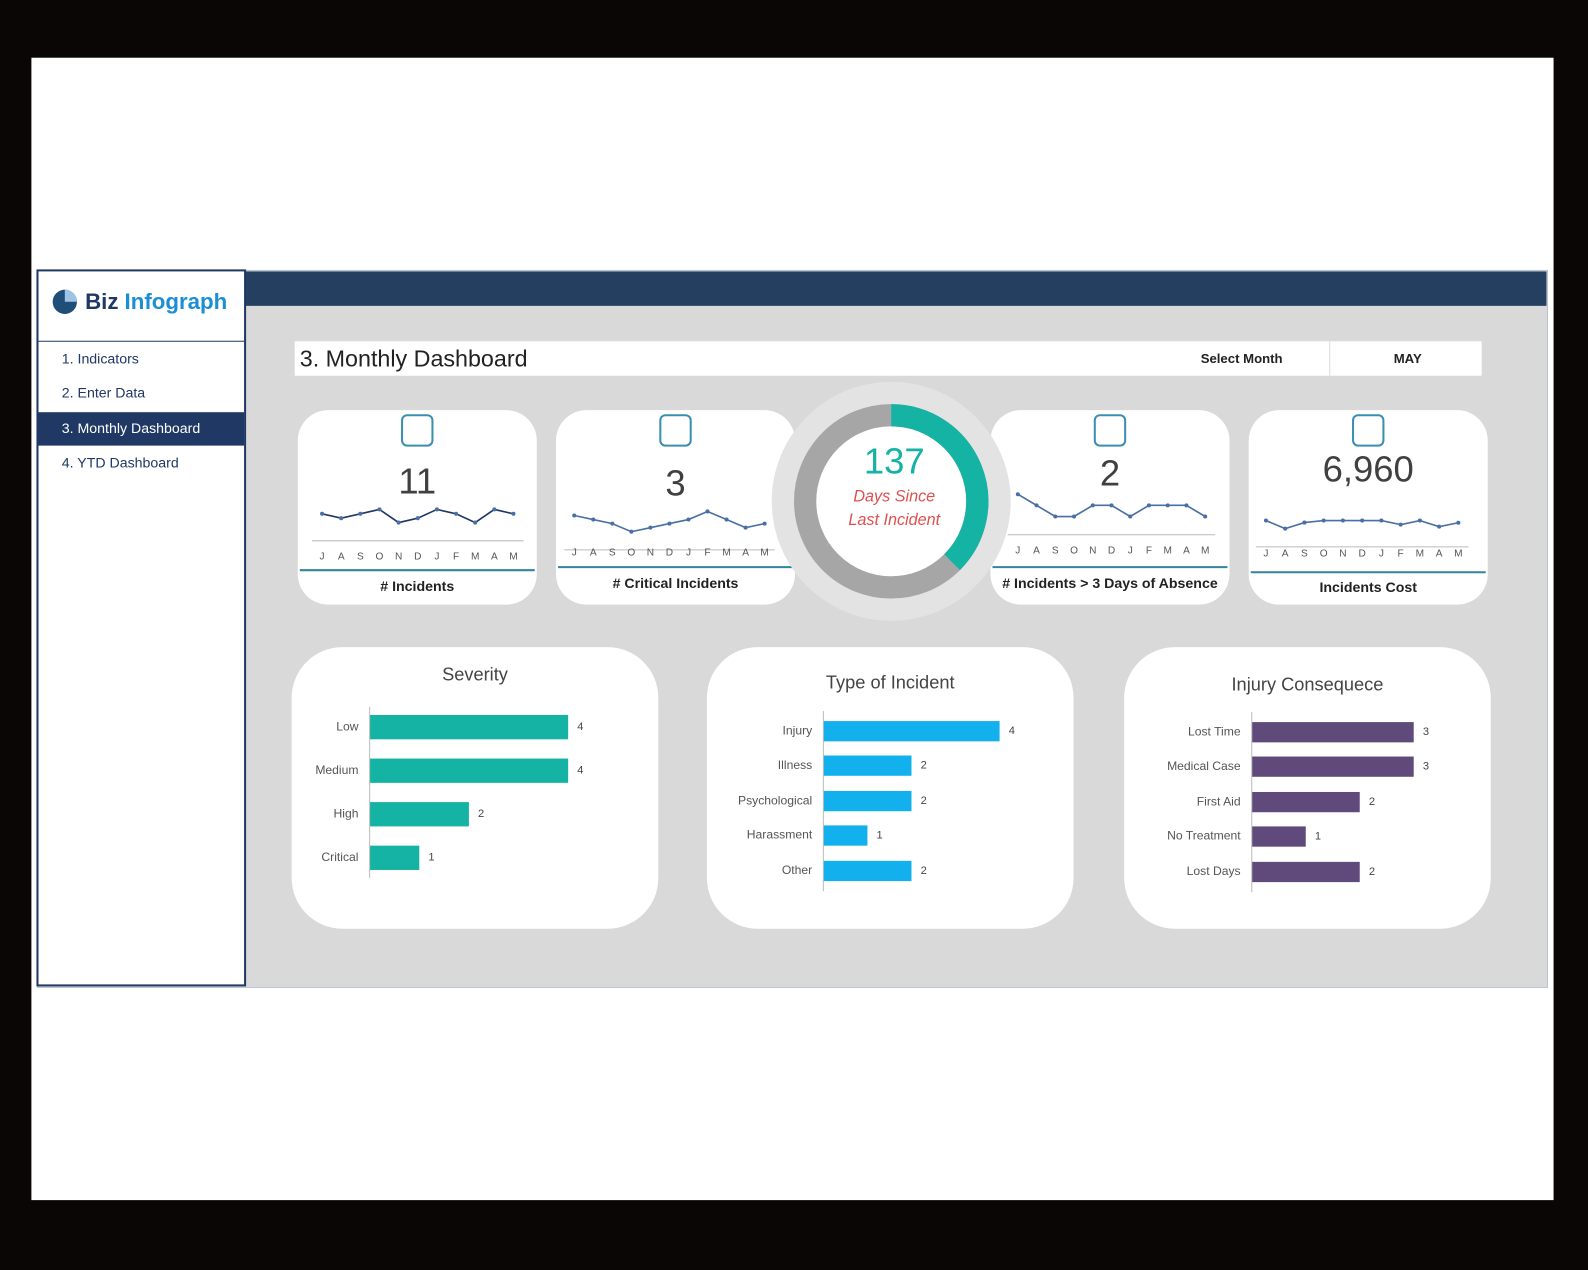 The image size is (1588, 1270). I want to click on category-label: Low, so click(347, 726).